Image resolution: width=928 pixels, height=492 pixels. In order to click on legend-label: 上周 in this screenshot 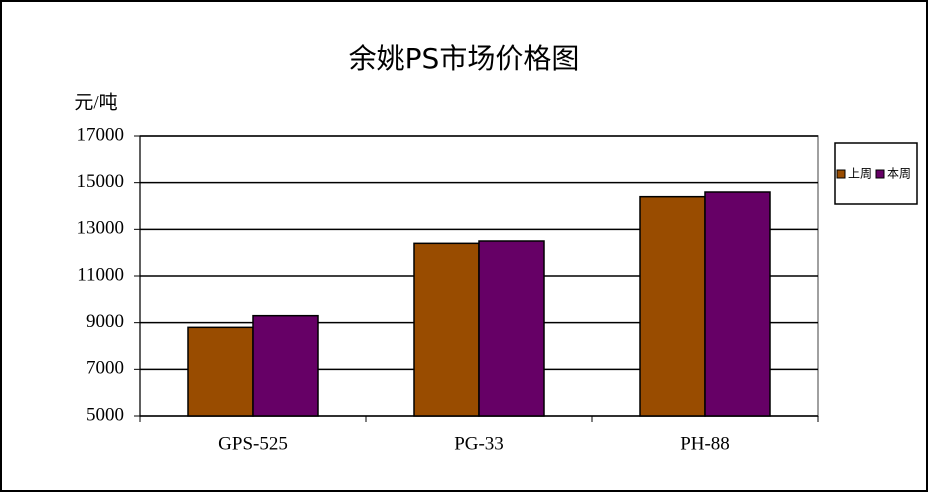, I will do `click(860, 174)`.